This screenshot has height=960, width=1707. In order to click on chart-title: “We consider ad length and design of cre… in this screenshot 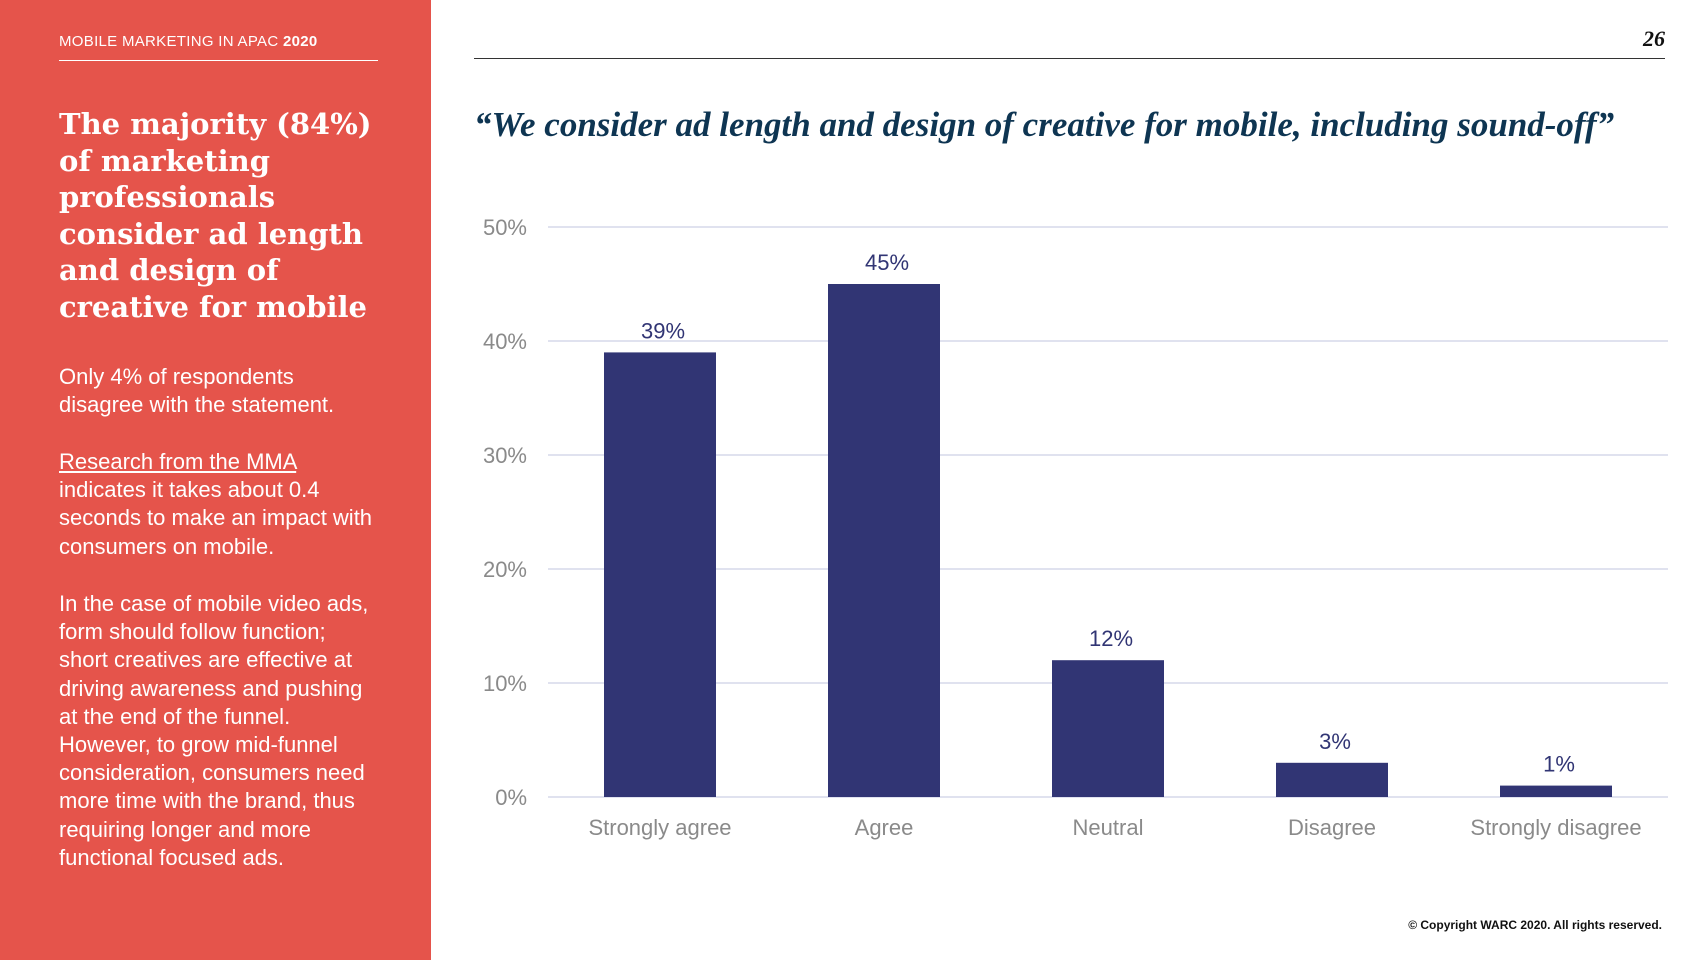, I will do `click(1044, 124)`.